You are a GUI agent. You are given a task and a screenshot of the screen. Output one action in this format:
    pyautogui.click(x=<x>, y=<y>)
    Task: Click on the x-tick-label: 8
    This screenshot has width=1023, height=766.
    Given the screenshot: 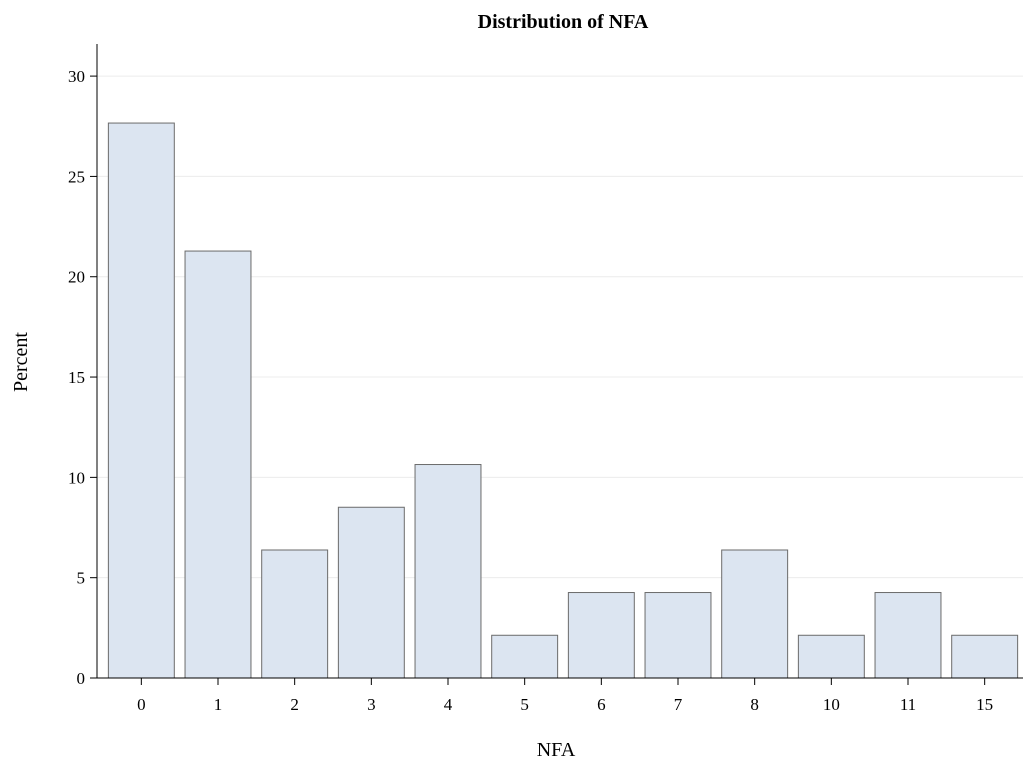 What is the action you would take?
    pyautogui.click(x=754, y=704)
    